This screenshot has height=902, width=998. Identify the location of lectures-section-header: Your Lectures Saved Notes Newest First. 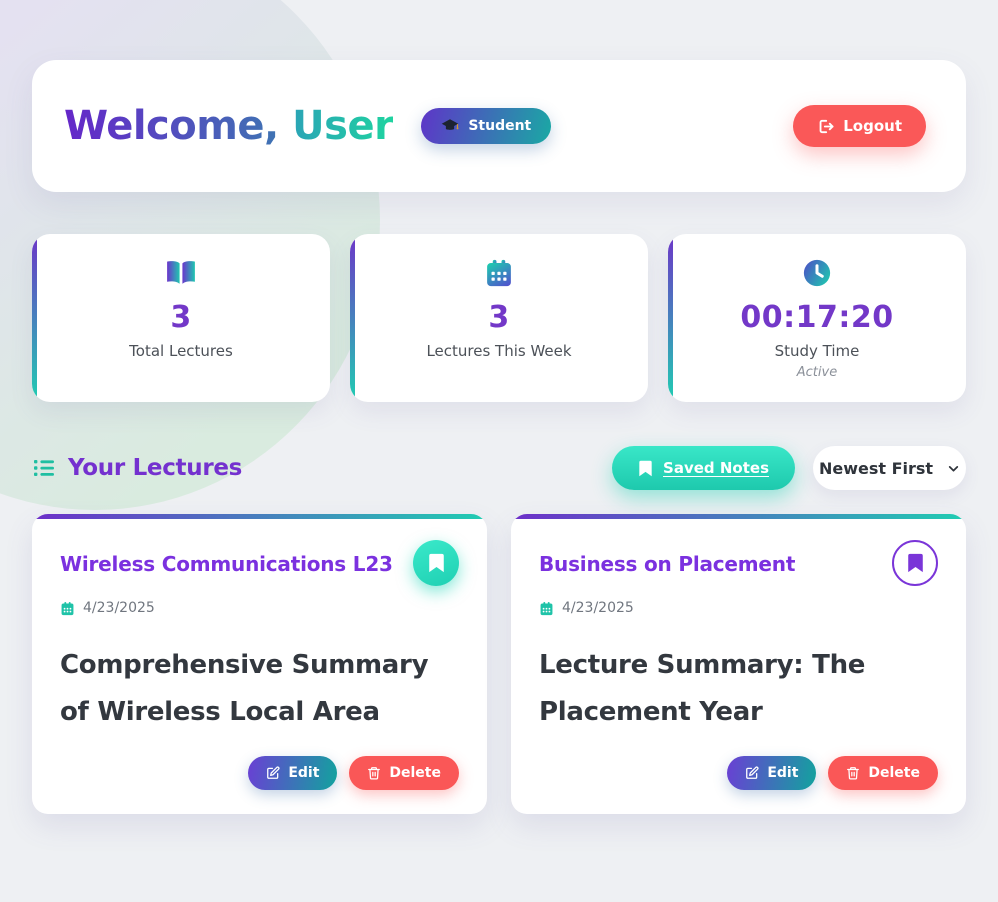
(499, 468).